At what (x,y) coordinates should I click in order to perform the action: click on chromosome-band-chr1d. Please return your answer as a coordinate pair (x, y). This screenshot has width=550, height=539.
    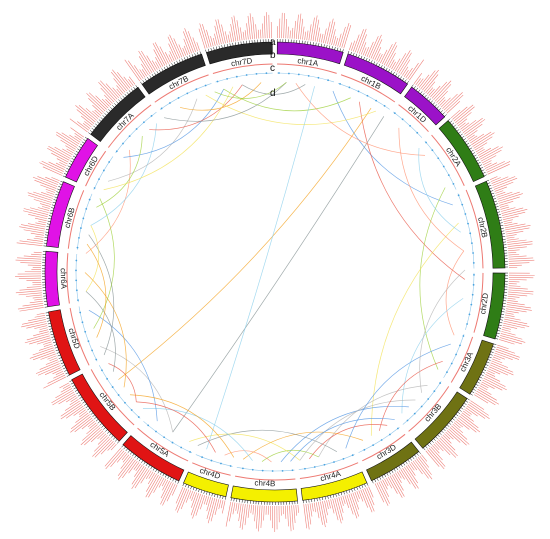
    Looking at the image, I should click on (425, 106).